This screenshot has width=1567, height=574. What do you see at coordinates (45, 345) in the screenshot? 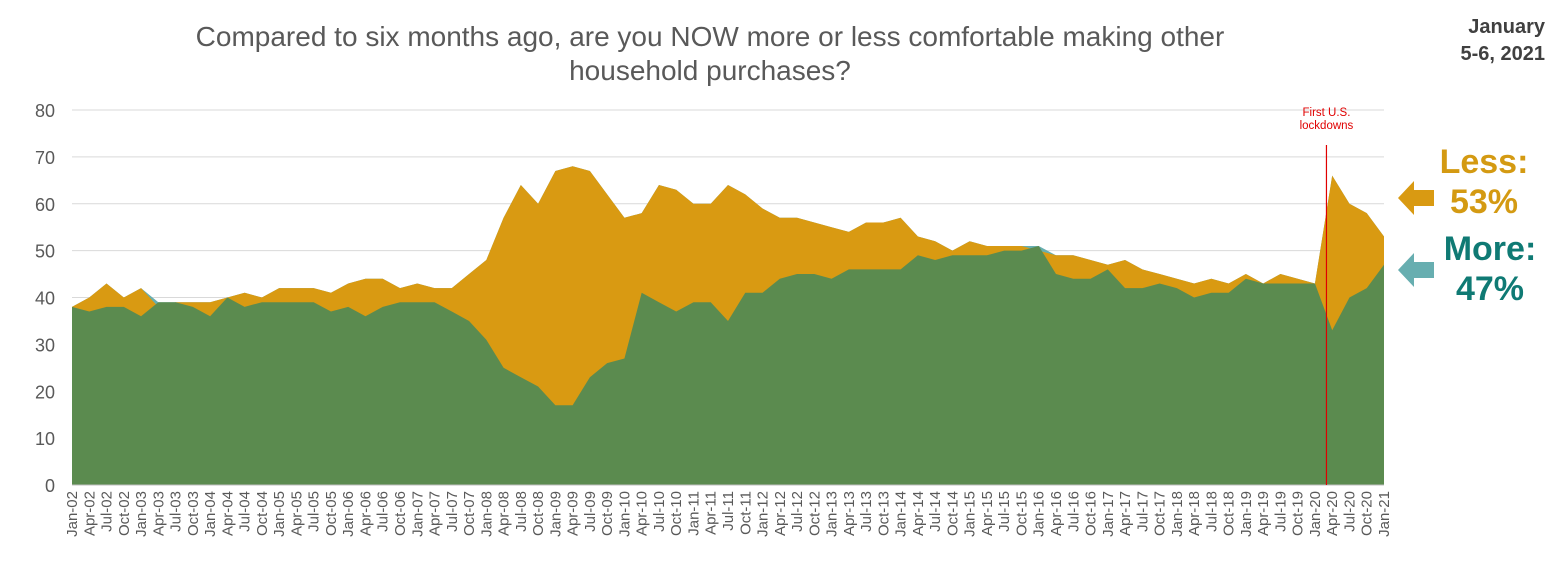
I see `y-tick-label: 30` at bounding box center [45, 345].